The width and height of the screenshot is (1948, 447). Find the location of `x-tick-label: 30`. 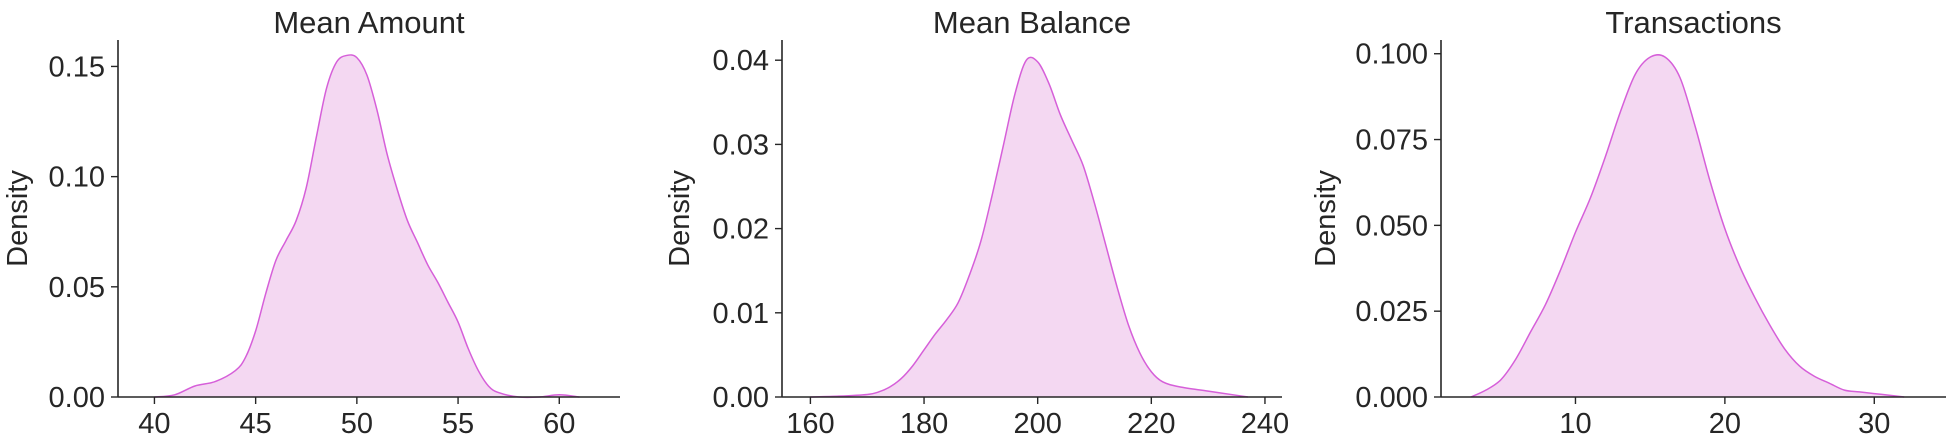

x-tick-label: 30 is located at coordinates (1874, 424).